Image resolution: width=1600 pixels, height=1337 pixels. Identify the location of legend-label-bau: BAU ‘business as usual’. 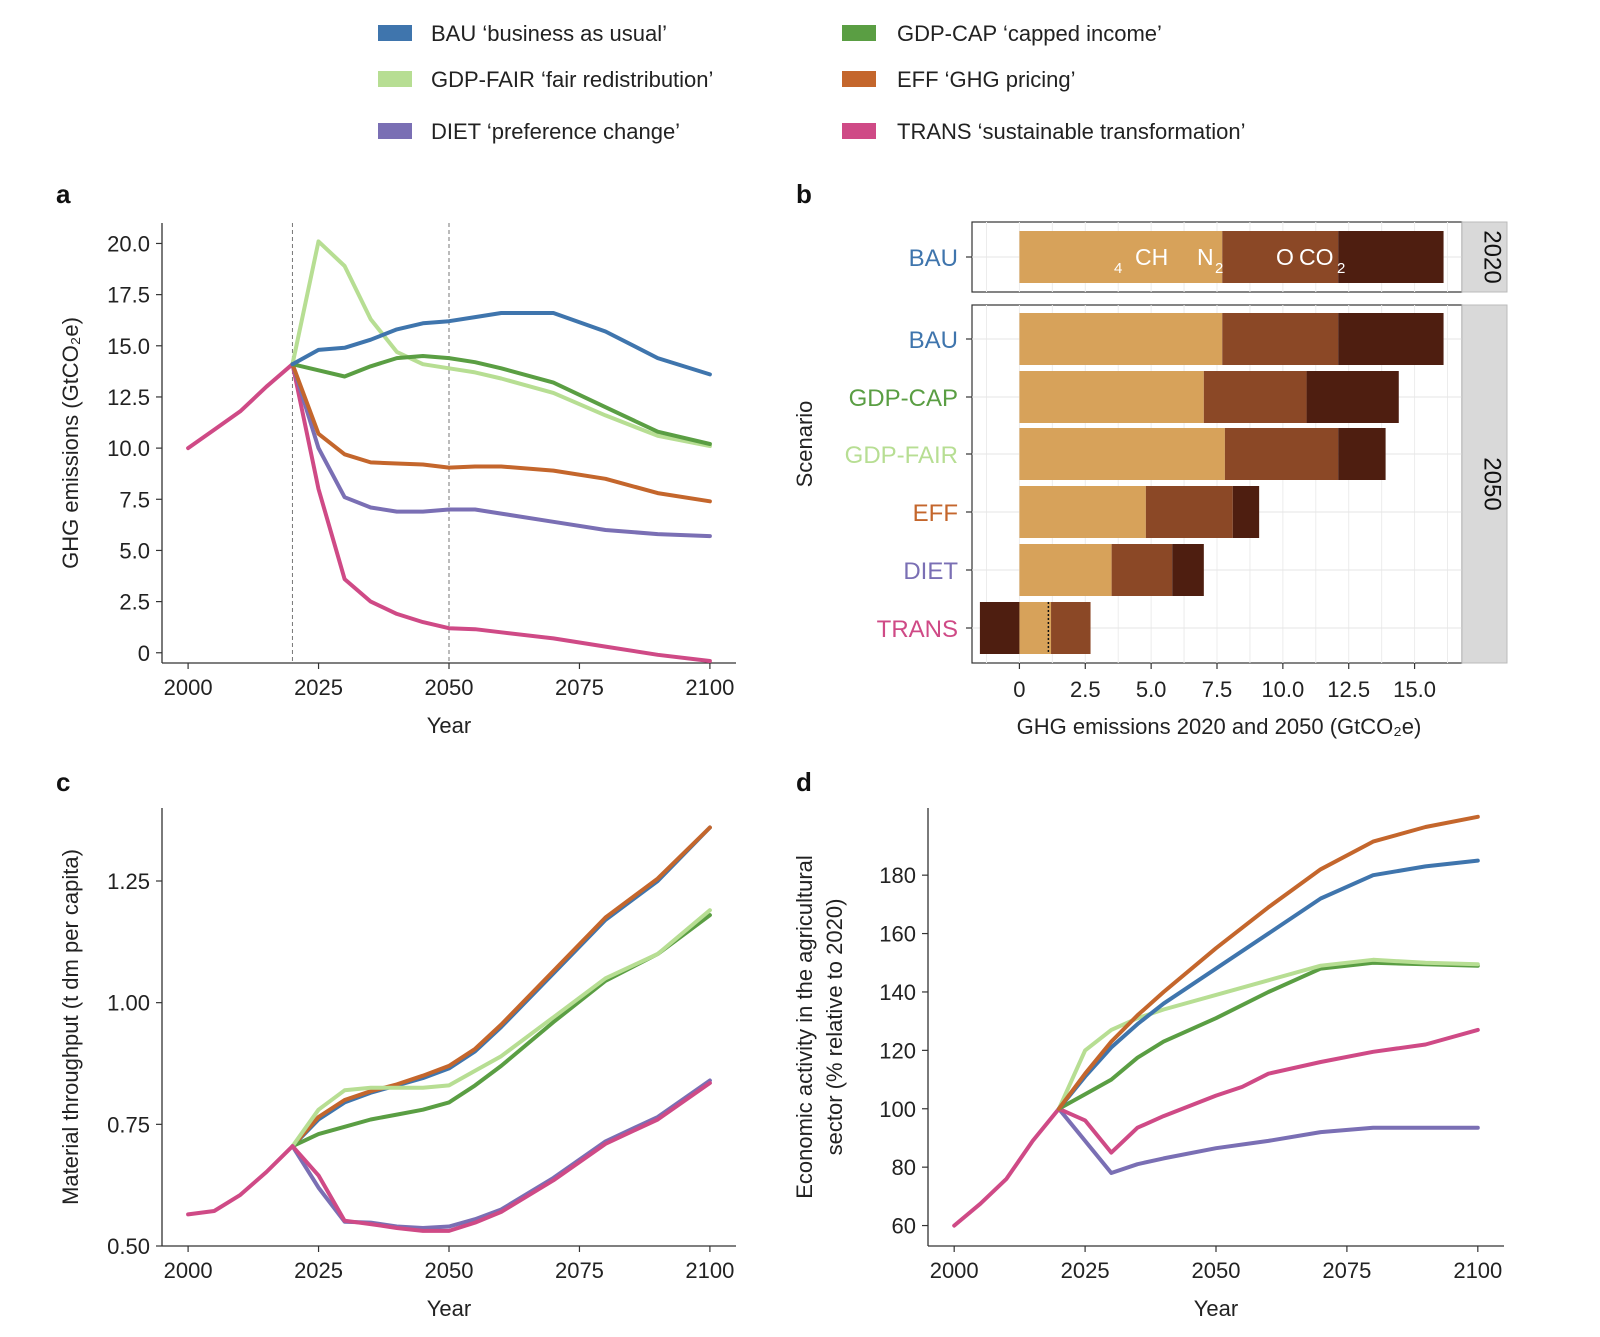
(549, 33).